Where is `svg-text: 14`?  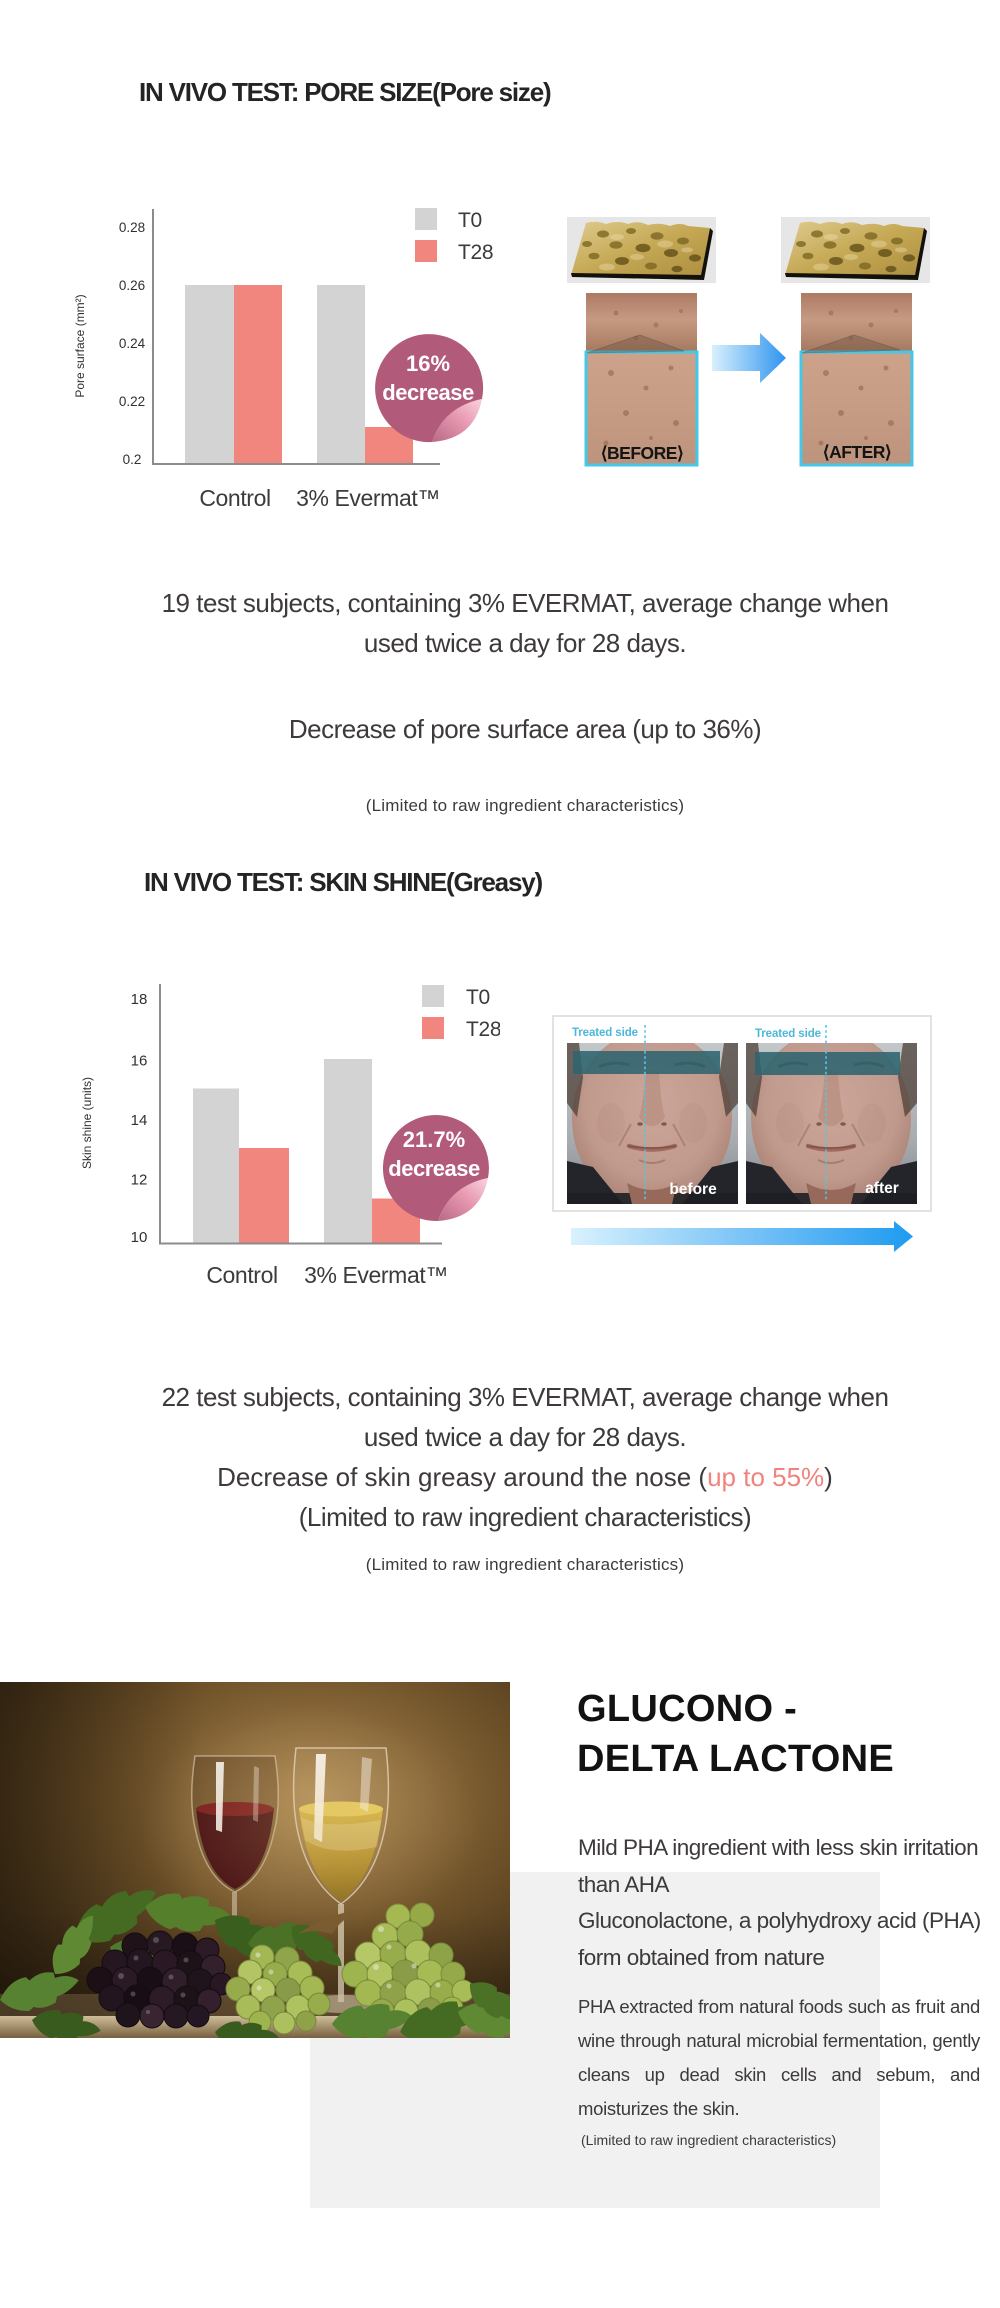
svg-text: 14 is located at coordinates (139, 1120).